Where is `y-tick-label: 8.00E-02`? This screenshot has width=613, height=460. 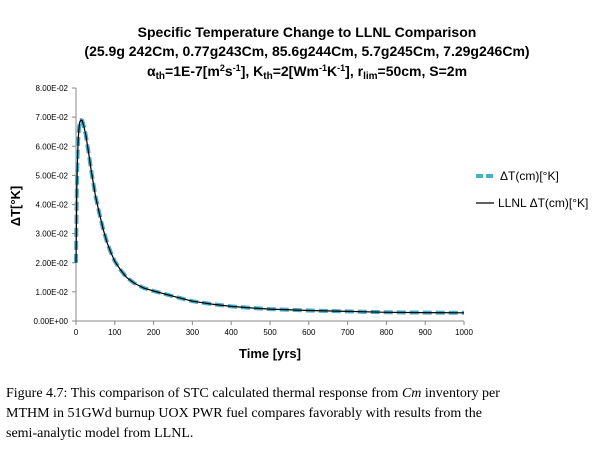
y-tick-label: 8.00E-02 is located at coordinates (52, 88).